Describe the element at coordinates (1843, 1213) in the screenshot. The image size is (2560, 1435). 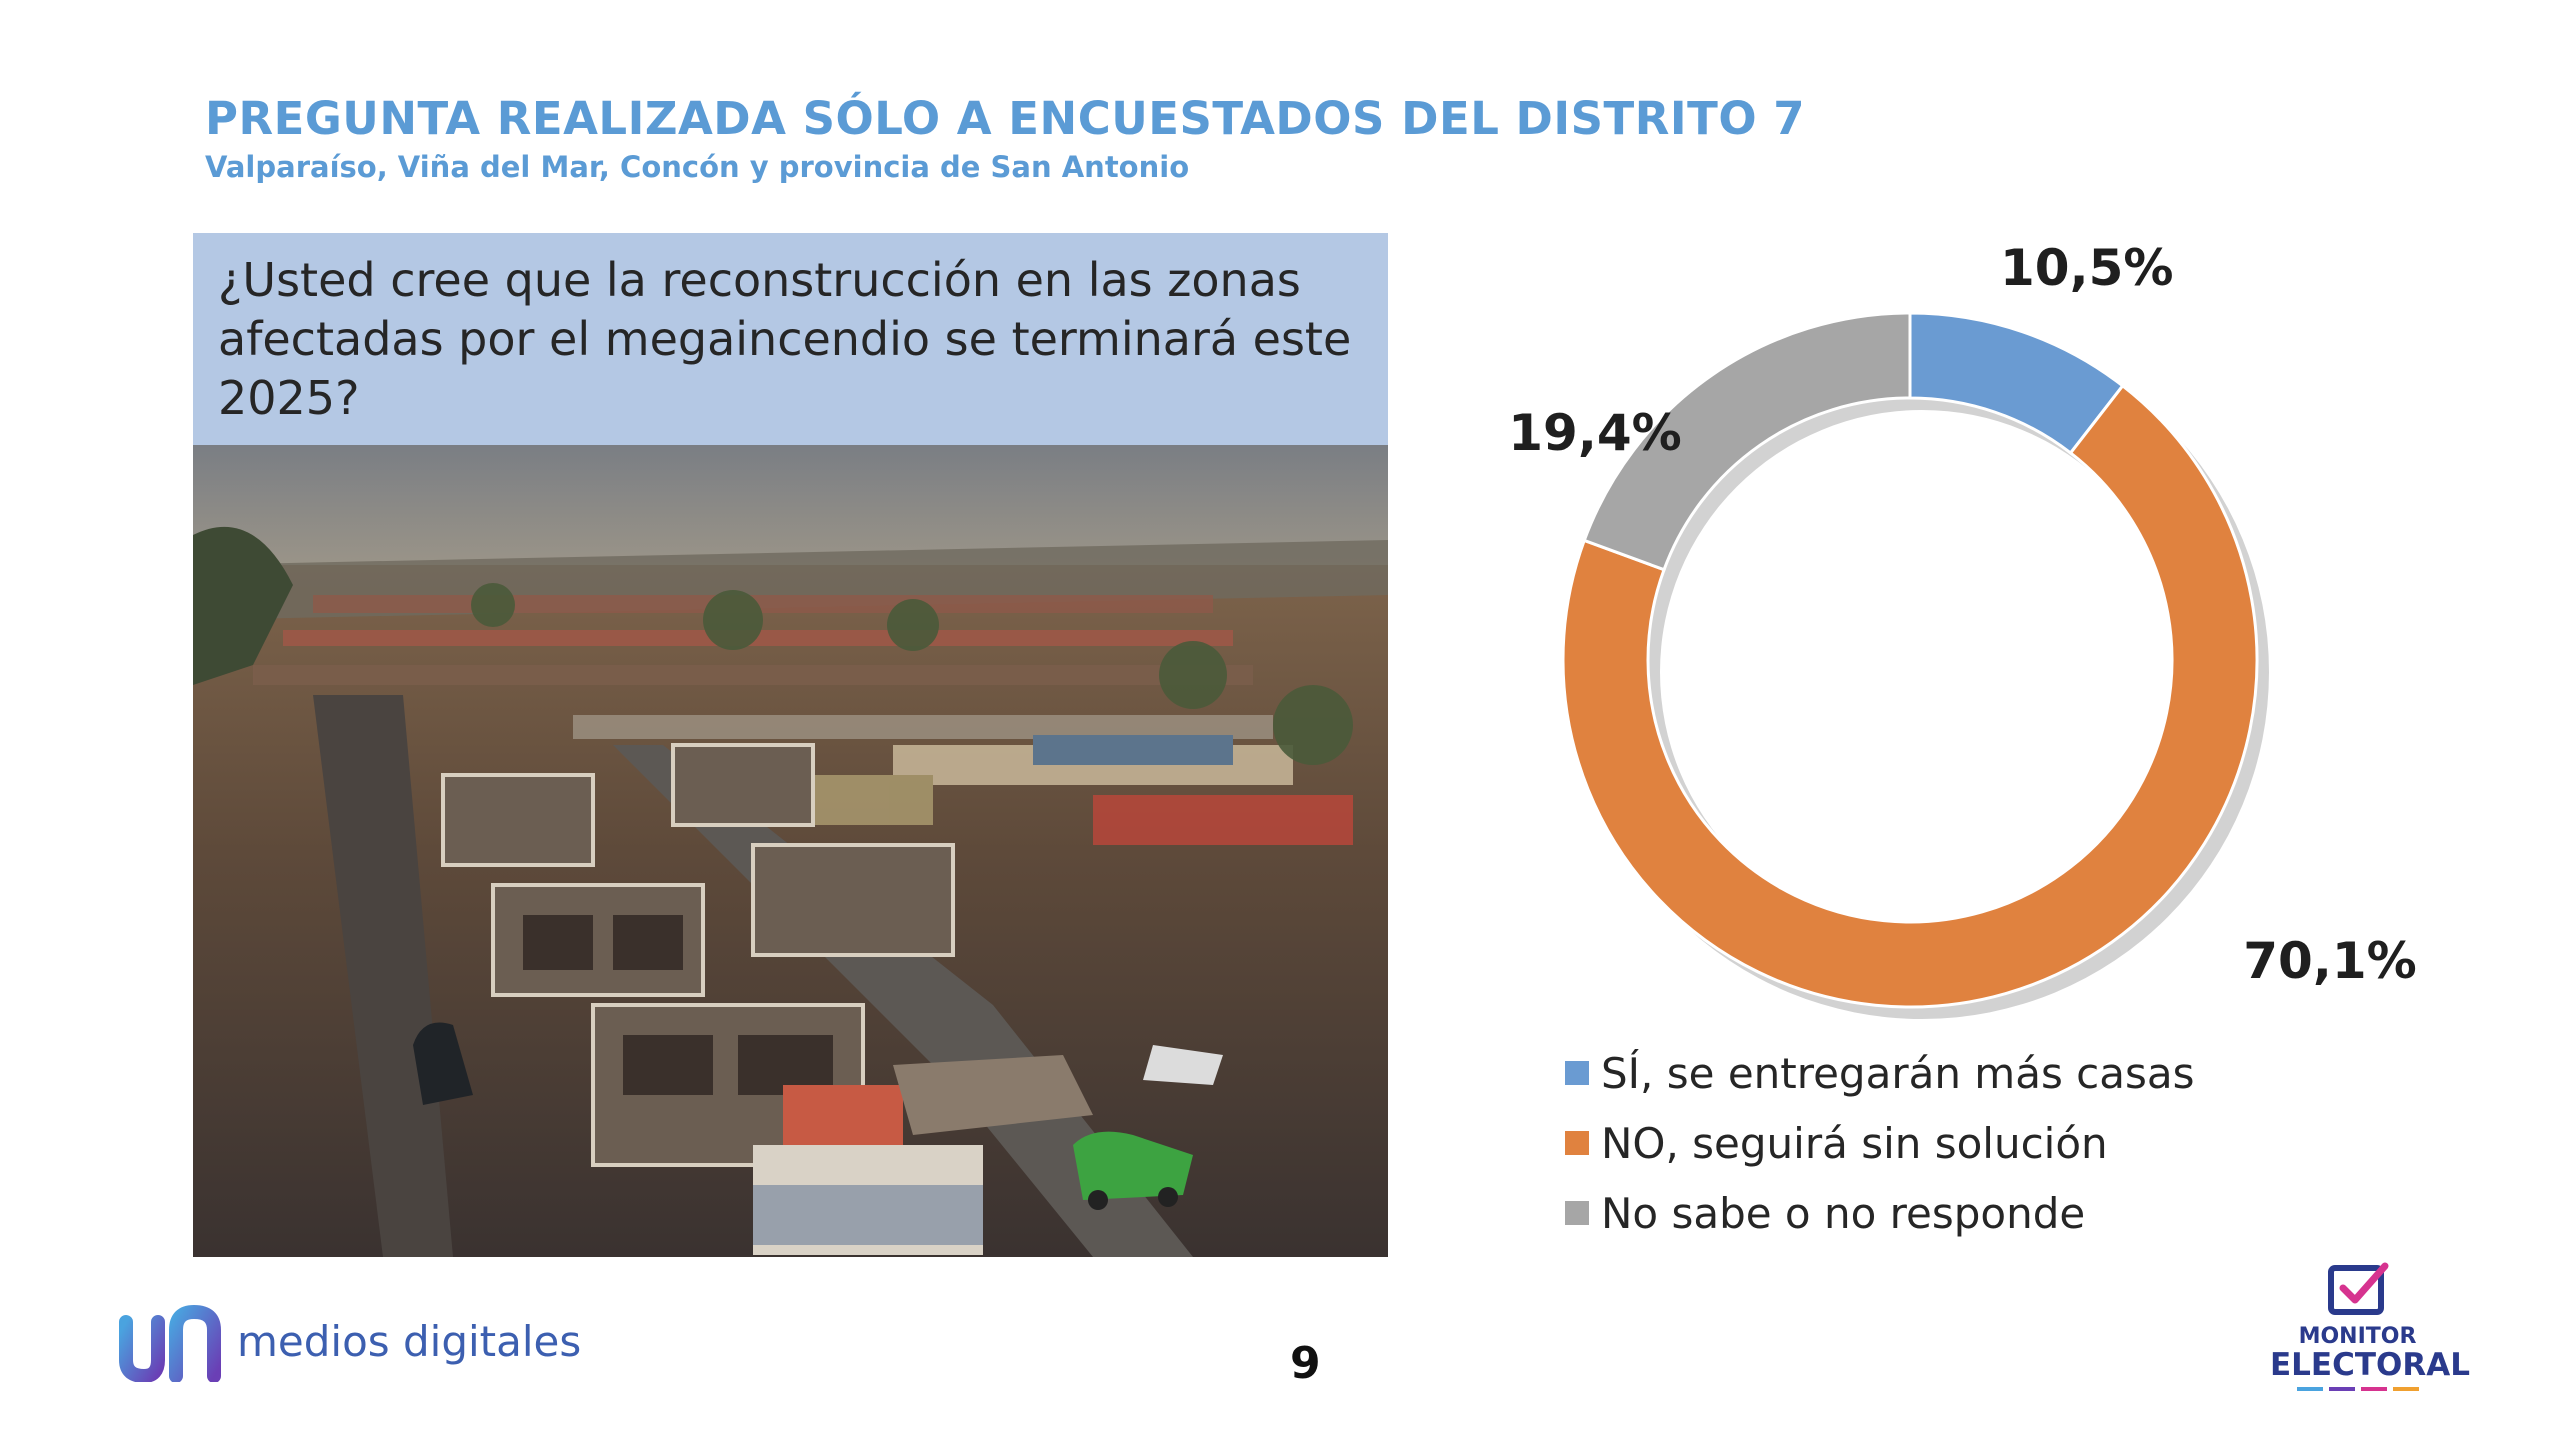
I see `legend-label: No sabe o no responde` at that location.